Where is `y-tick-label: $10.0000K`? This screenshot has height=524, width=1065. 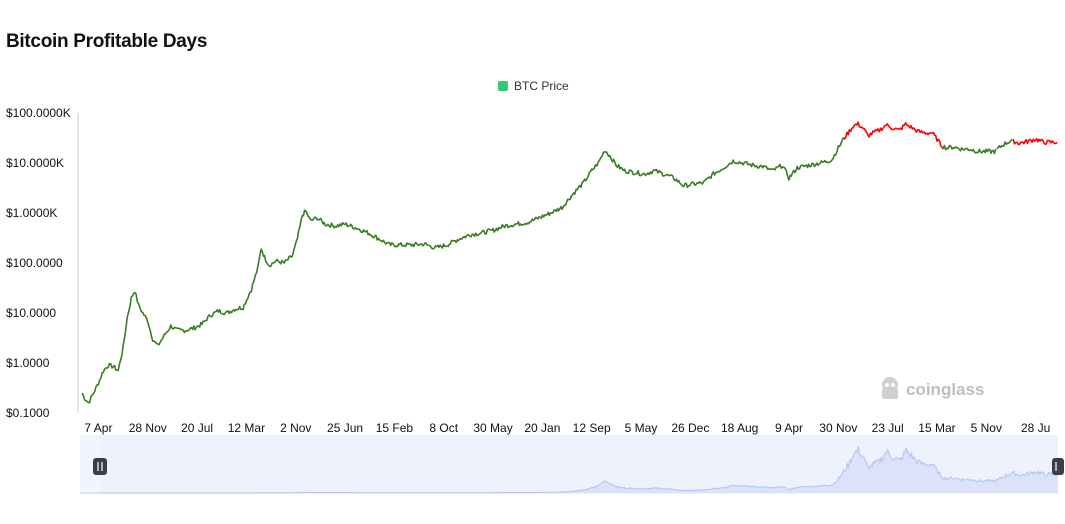 y-tick-label: $10.0000K is located at coordinates (35, 163).